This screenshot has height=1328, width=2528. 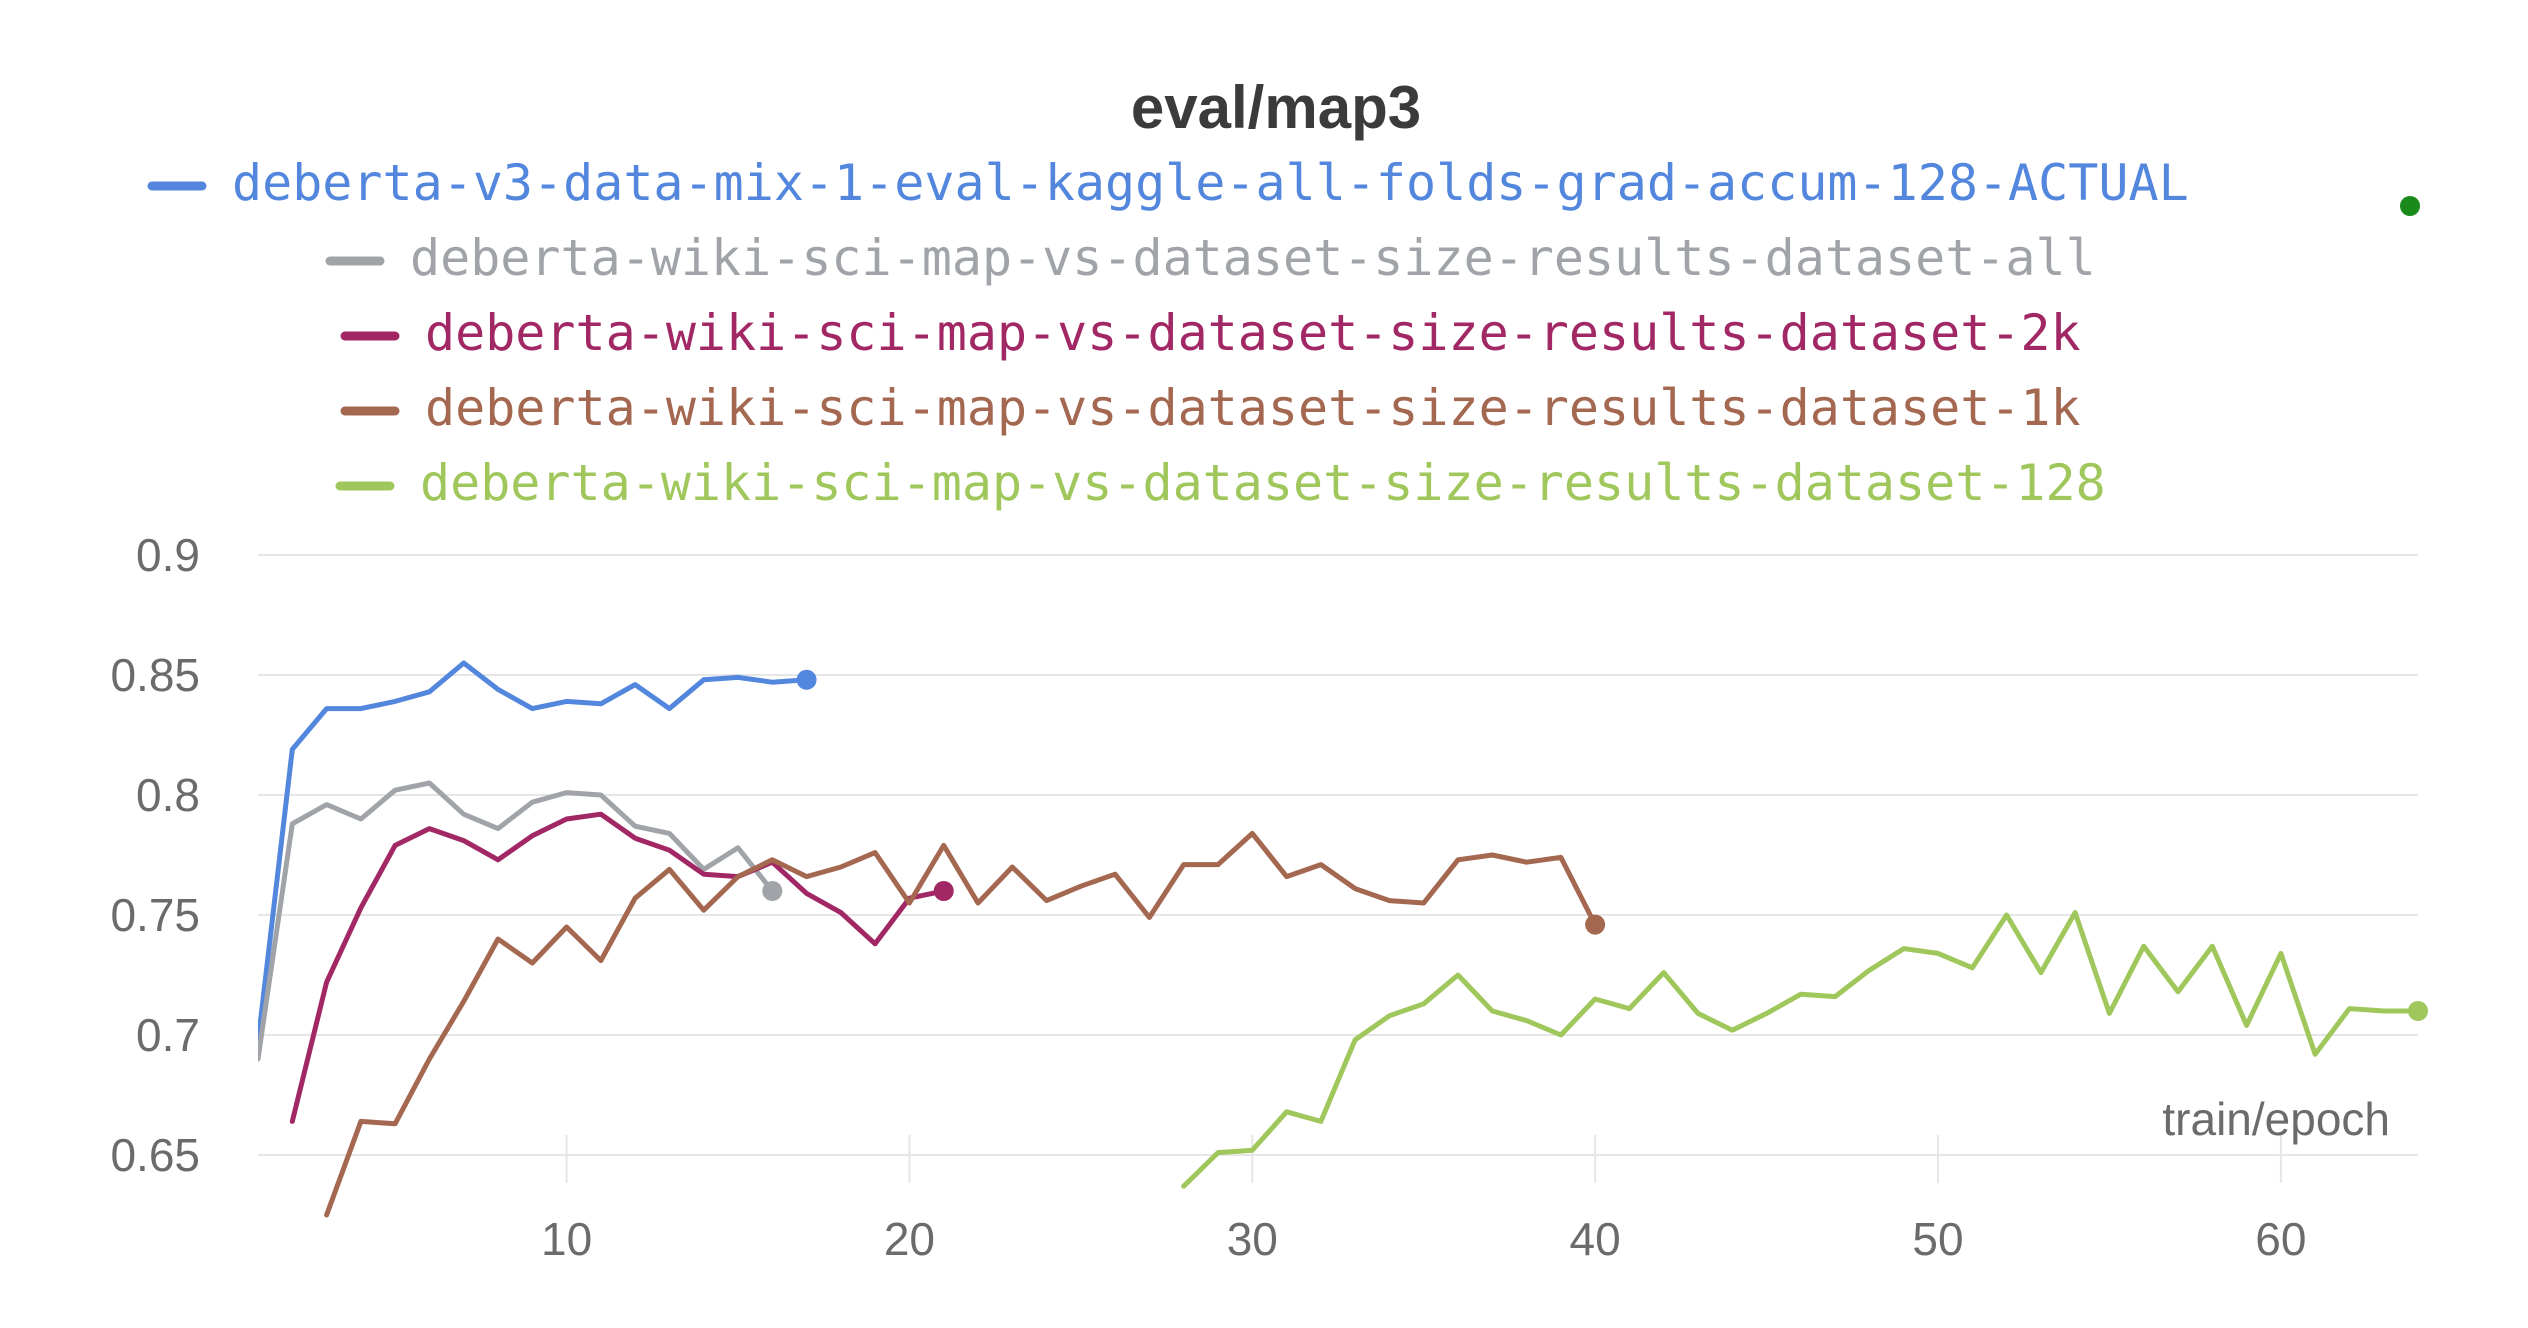 I want to click on y-tick-label: 0.65, so click(x=155, y=1155).